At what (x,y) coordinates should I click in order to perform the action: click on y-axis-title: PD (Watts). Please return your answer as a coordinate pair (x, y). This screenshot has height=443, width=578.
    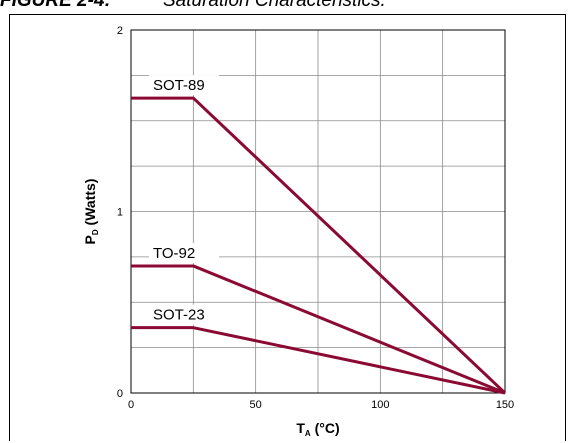
    Looking at the image, I should click on (91, 212).